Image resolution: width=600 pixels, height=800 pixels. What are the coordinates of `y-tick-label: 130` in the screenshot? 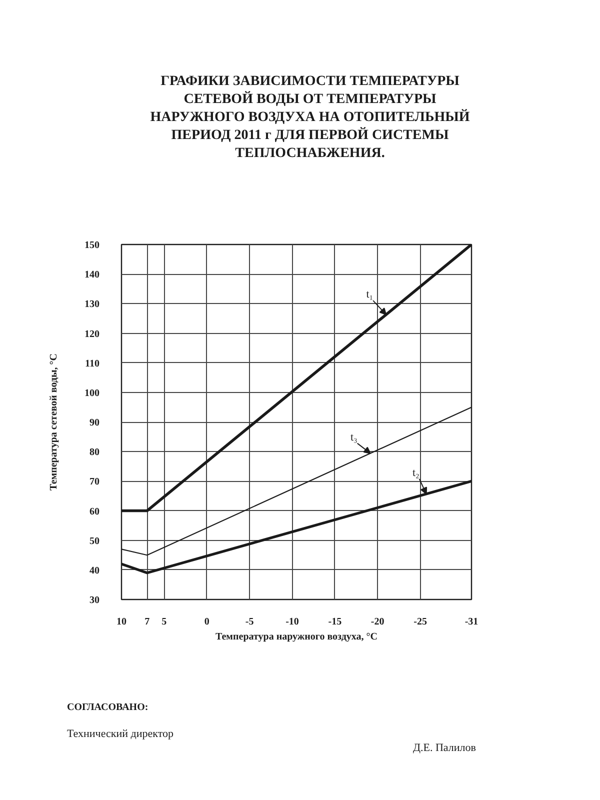 It's located at (92, 304).